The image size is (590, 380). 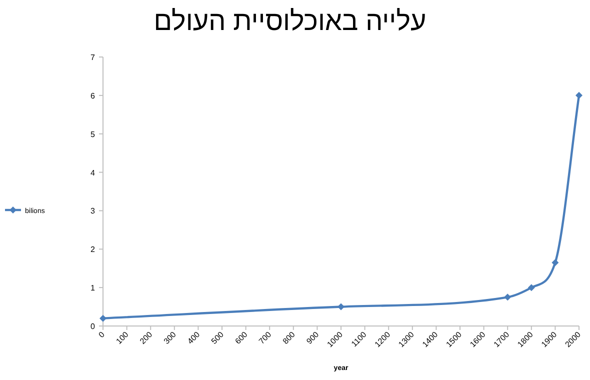 What do you see at coordinates (93, 95) in the screenshot?
I see `y-tick-label: 6` at bounding box center [93, 95].